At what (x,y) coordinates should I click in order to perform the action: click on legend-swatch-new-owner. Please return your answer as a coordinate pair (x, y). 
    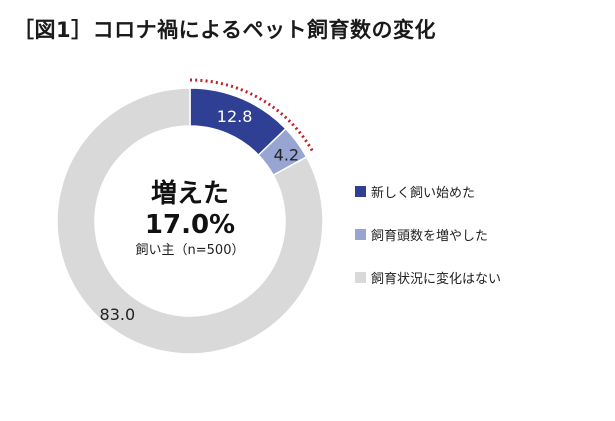
    Looking at the image, I should click on (360, 191).